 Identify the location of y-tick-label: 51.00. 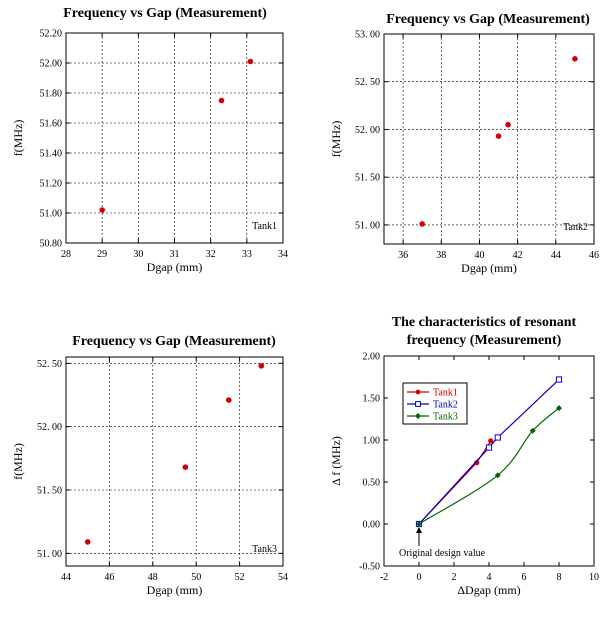
(51, 214).